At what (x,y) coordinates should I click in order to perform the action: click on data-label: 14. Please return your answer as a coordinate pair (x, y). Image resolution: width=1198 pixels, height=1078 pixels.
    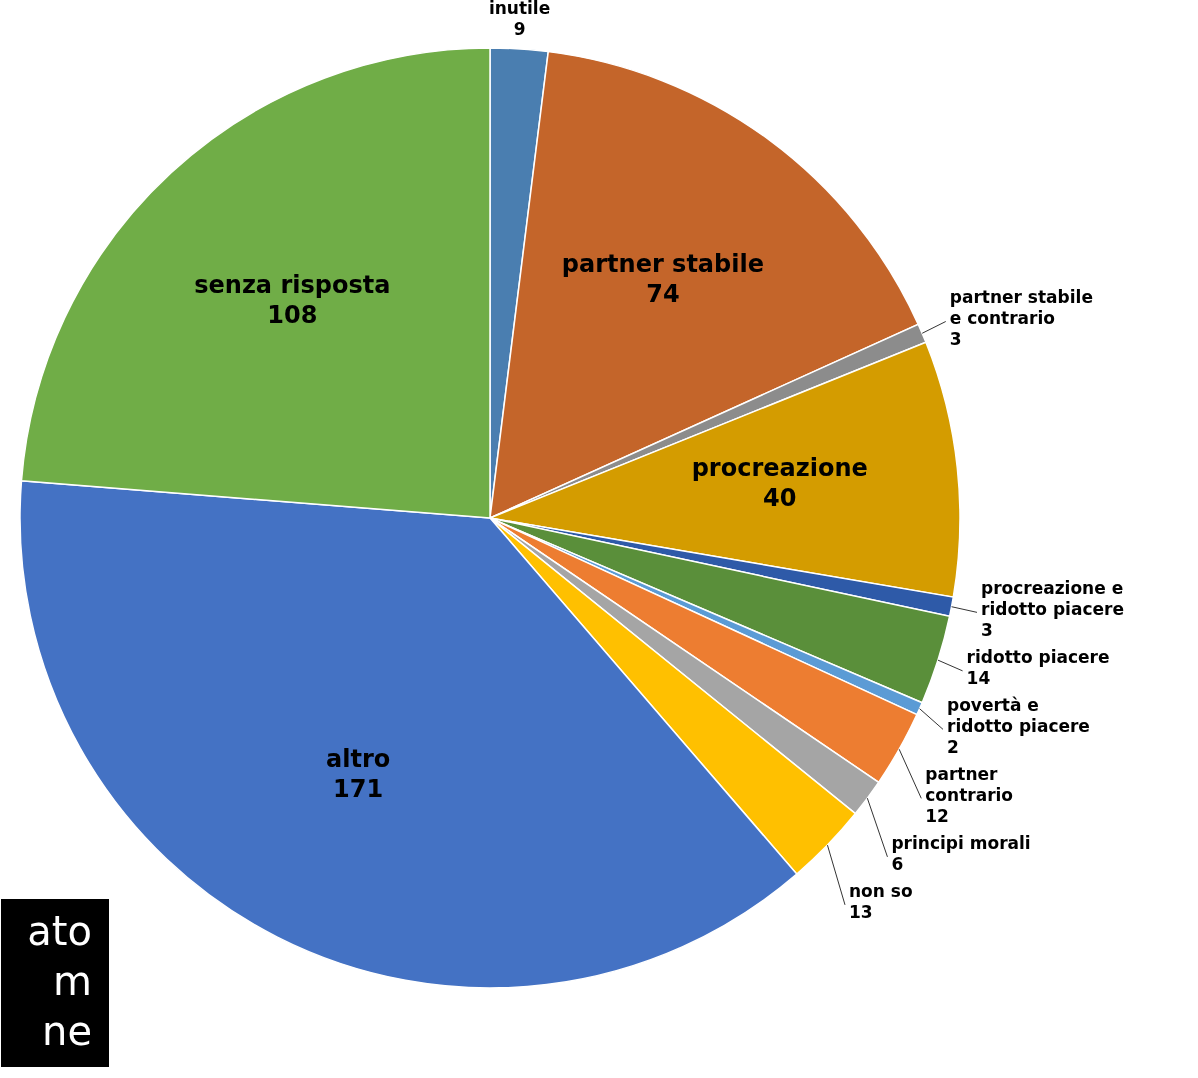
    Looking at the image, I should click on (978, 677).